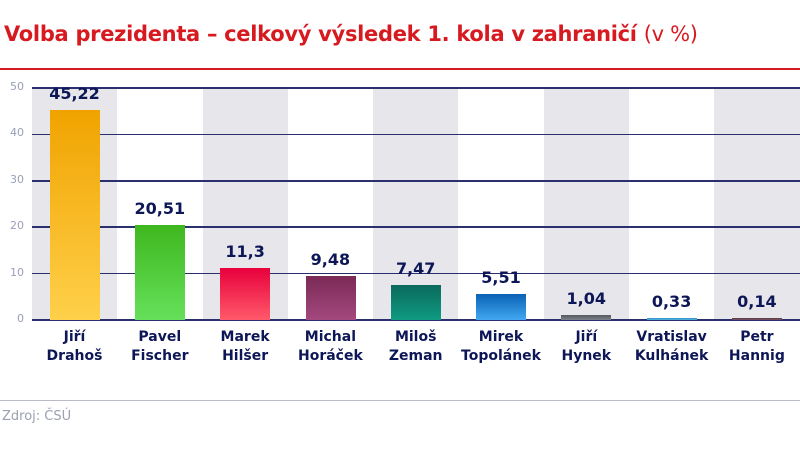  I want to click on chart-title-unit: (v %), so click(670, 34).